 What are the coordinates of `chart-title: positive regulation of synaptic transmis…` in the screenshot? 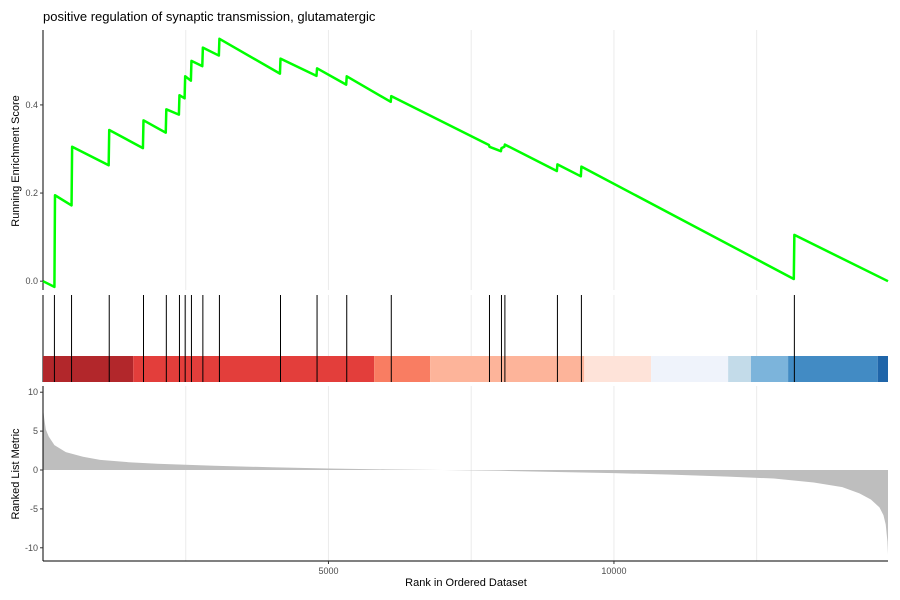 It's located at (209, 16).